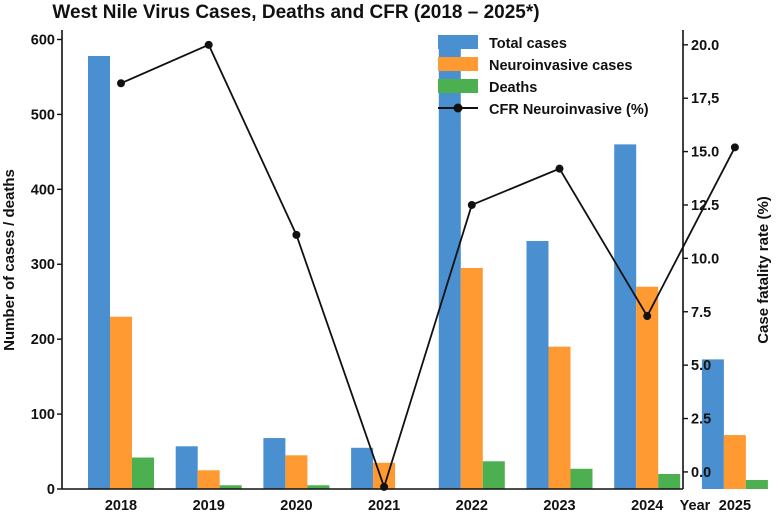 This screenshot has width=778, height=513. What do you see at coordinates (513, 88) in the screenshot?
I see `legend-label: Deaths` at bounding box center [513, 88].